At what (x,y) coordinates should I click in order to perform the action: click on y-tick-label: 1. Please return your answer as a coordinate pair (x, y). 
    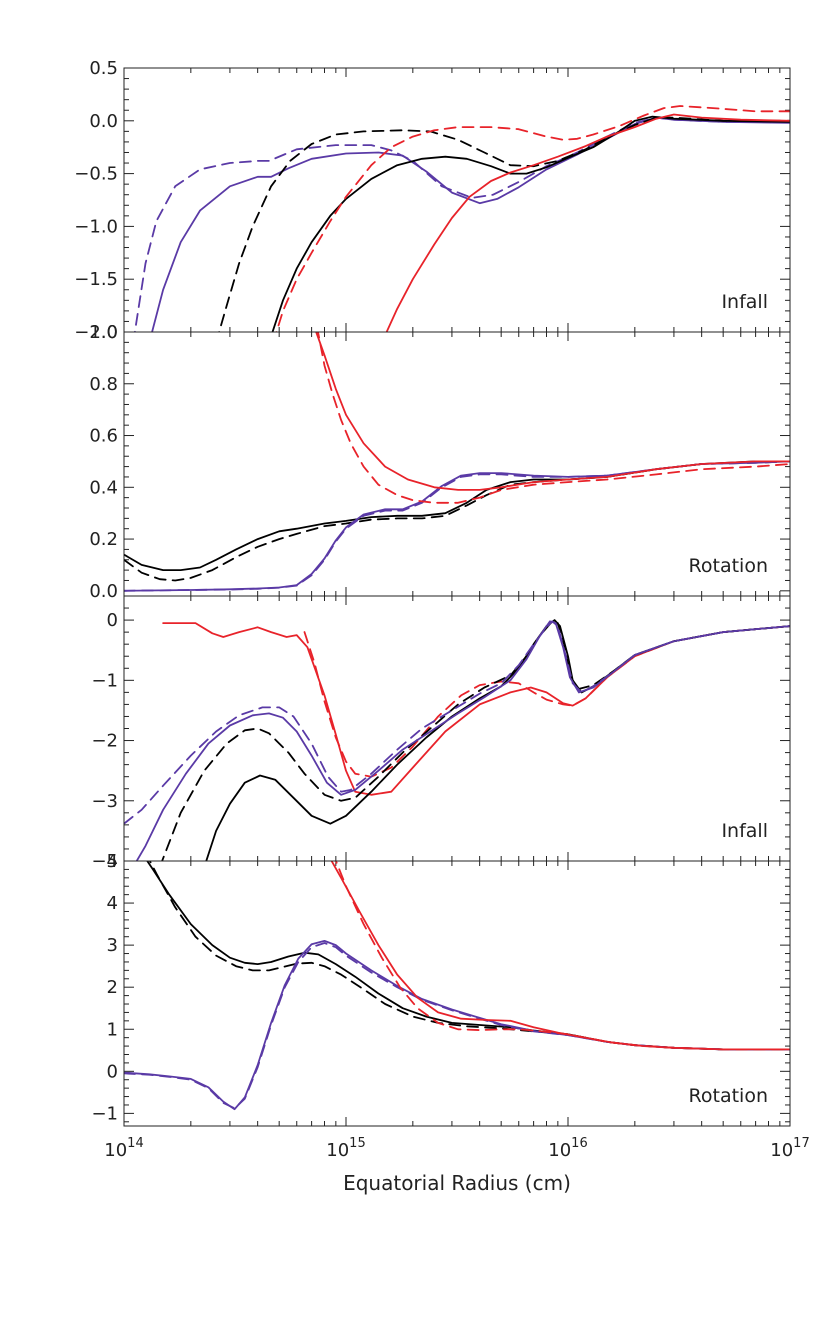
    Looking at the image, I should click on (112, 1029).